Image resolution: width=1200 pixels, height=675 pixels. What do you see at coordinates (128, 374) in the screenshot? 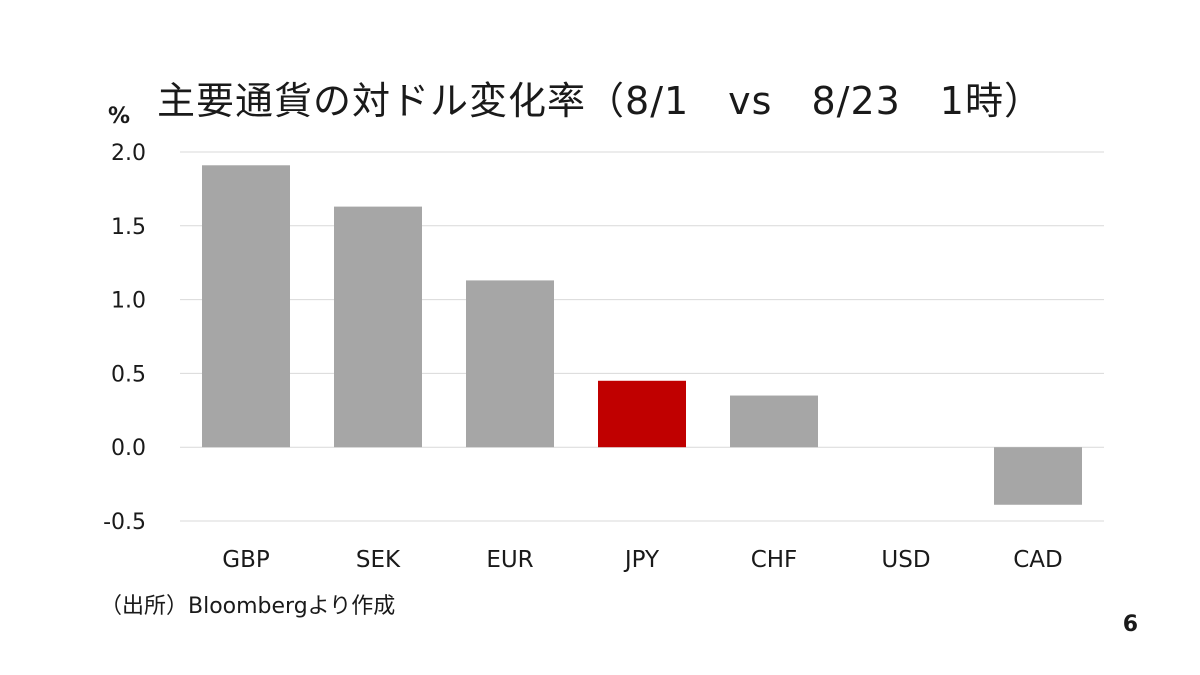
I see `y-tick-label: 0.5` at bounding box center [128, 374].